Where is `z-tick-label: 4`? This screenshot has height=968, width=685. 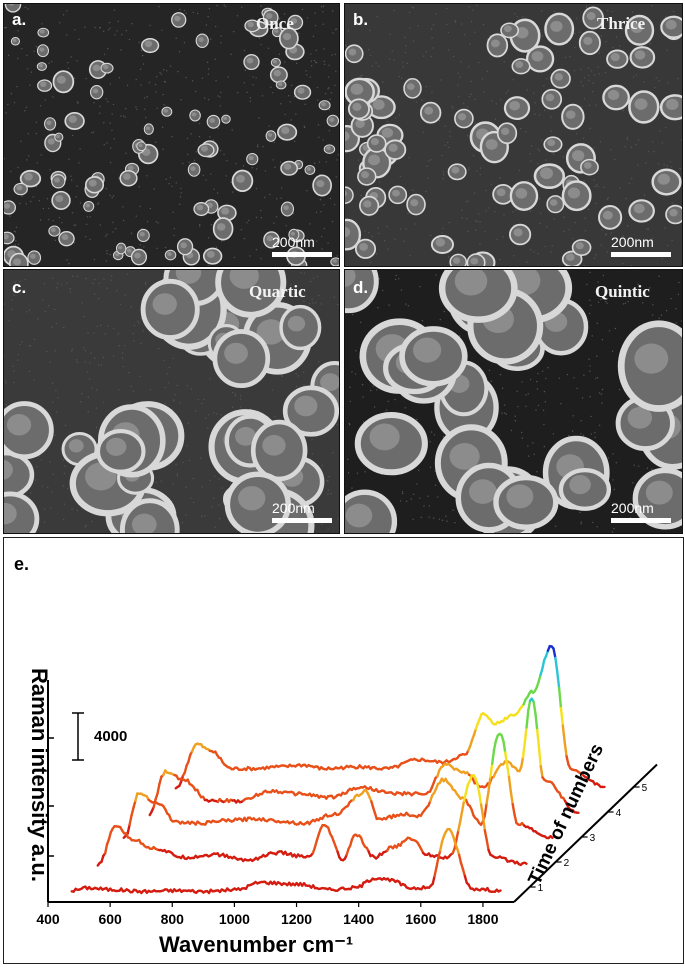
z-tick-label: 4 is located at coordinates (619, 813).